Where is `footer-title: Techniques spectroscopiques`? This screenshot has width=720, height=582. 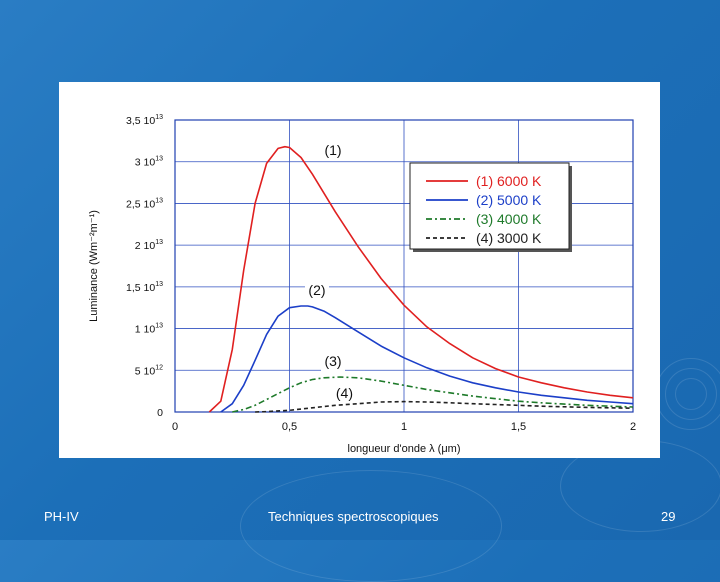
footer-title: Techniques spectroscopiques is located at coordinates (353, 516).